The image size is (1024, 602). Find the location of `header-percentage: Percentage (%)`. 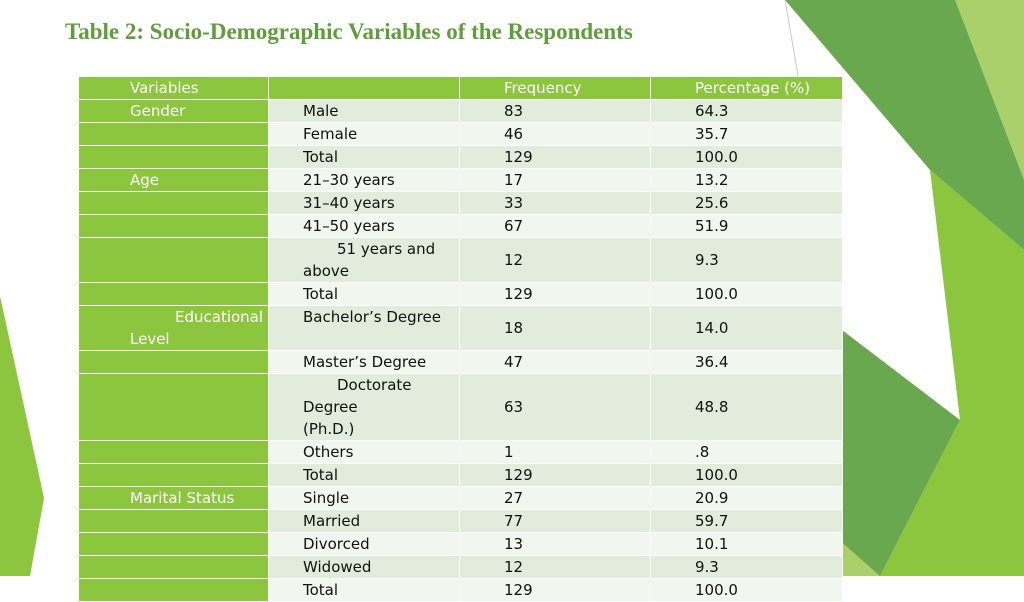

header-percentage: Percentage (%) is located at coordinates (746, 88).